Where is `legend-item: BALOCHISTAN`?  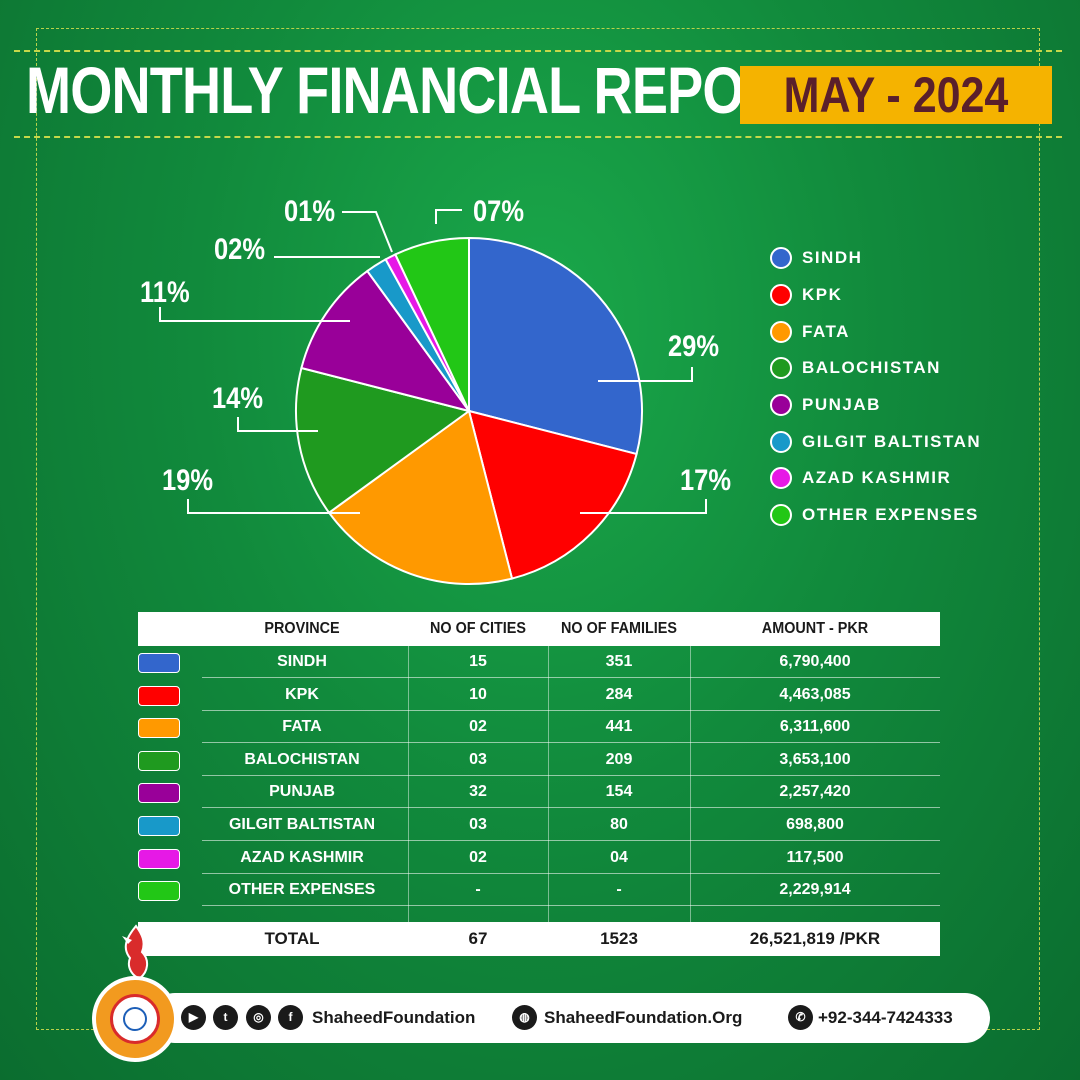 legend-item: BALOCHISTAN is located at coordinates (875, 368).